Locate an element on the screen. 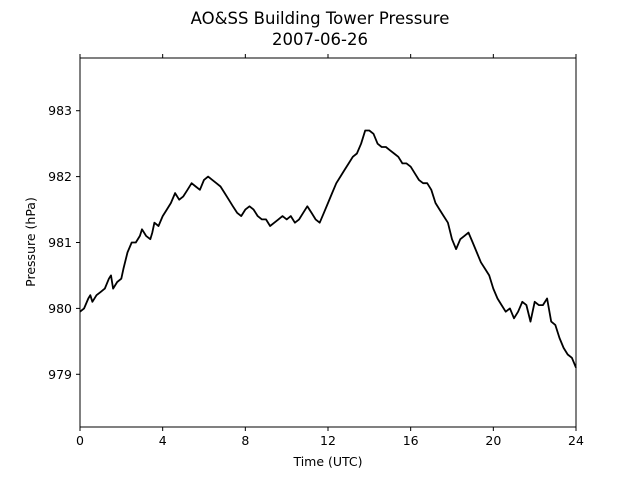 The image size is (640, 480). x-axis-label: Time (UTC) is located at coordinates (327, 461).